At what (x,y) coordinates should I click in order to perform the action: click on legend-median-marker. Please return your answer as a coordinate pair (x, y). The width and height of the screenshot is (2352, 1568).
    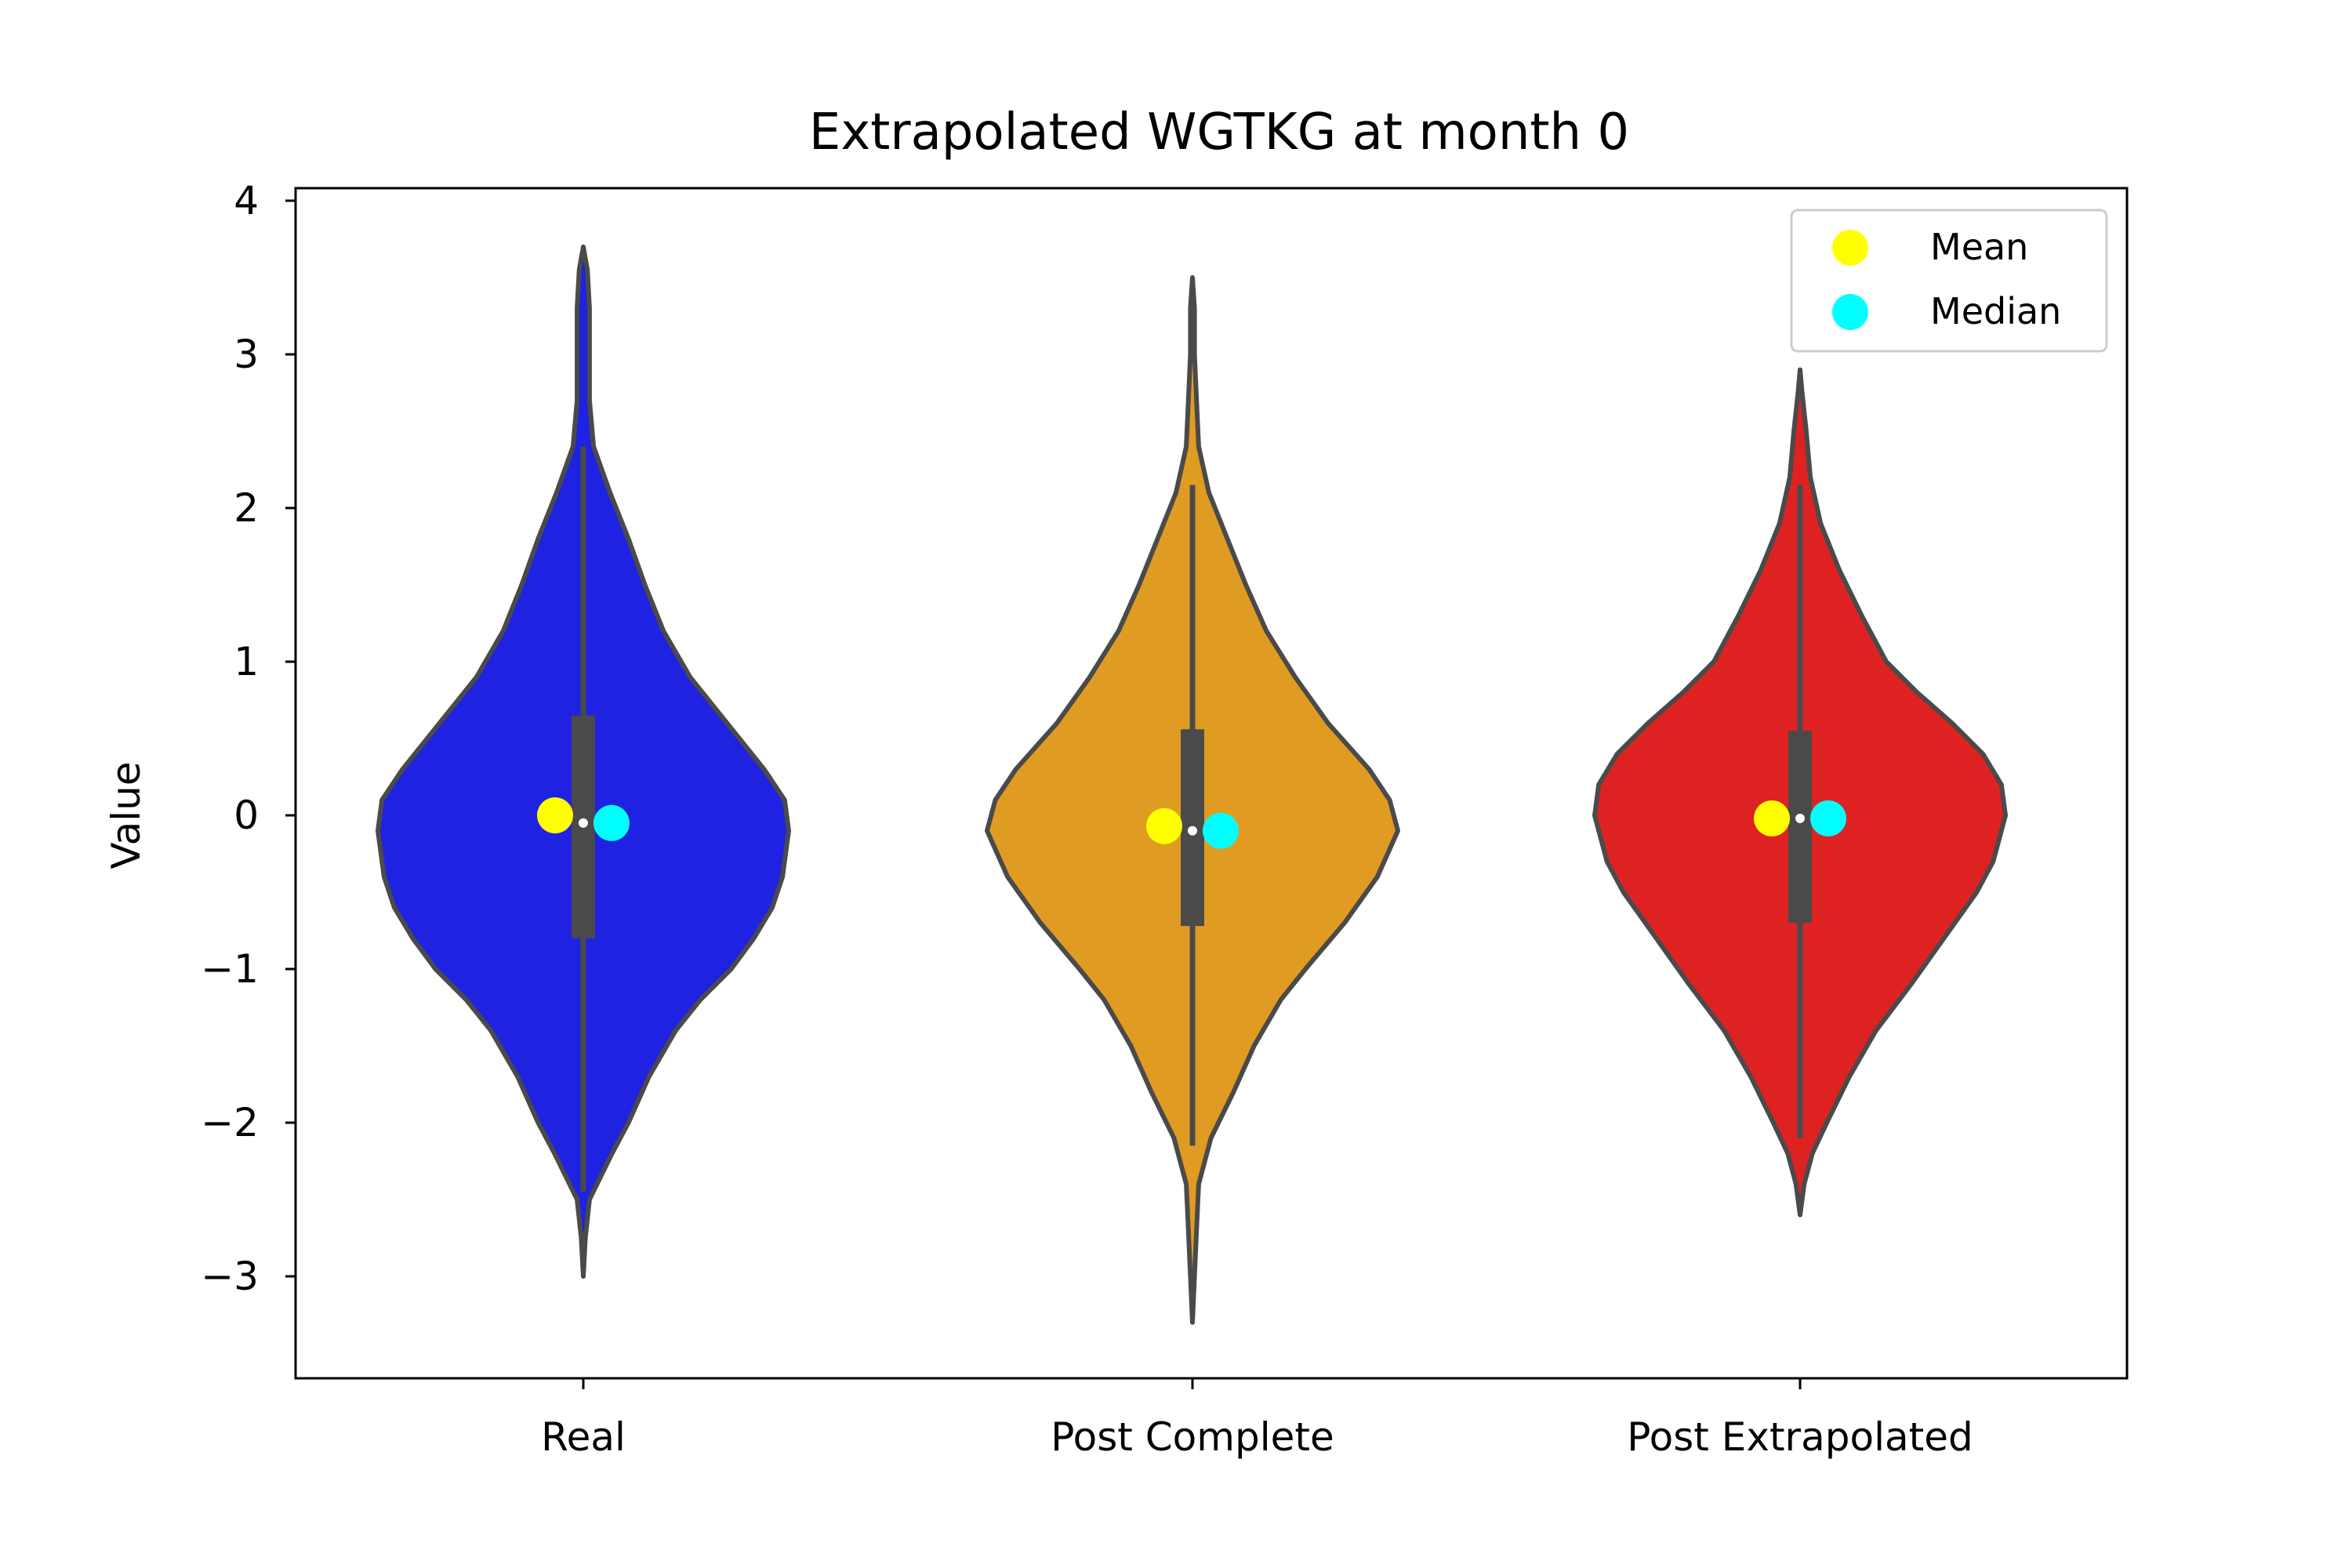
    Looking at the image, I should click on (1850, 312).